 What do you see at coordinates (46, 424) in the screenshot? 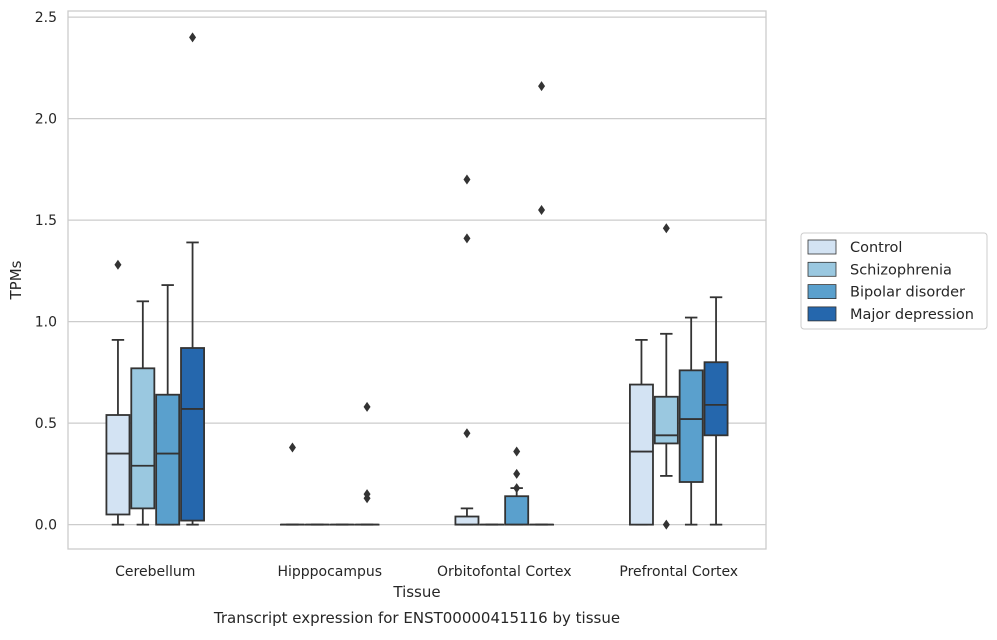
I see `y-tick-label: 0.5` at bounding box center [46, 424].